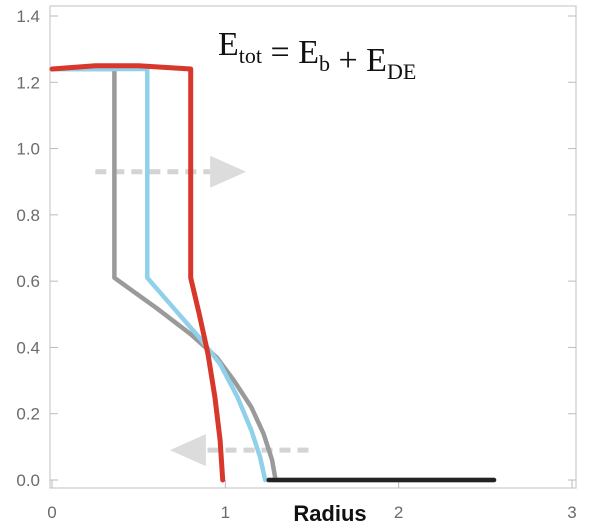 The height and width of the screenshot is (528, 589). What do you see at coordinates (28, 414) in the screenshot?
I see `y-tick-label: 0.2` at bounding box center [28, 414].